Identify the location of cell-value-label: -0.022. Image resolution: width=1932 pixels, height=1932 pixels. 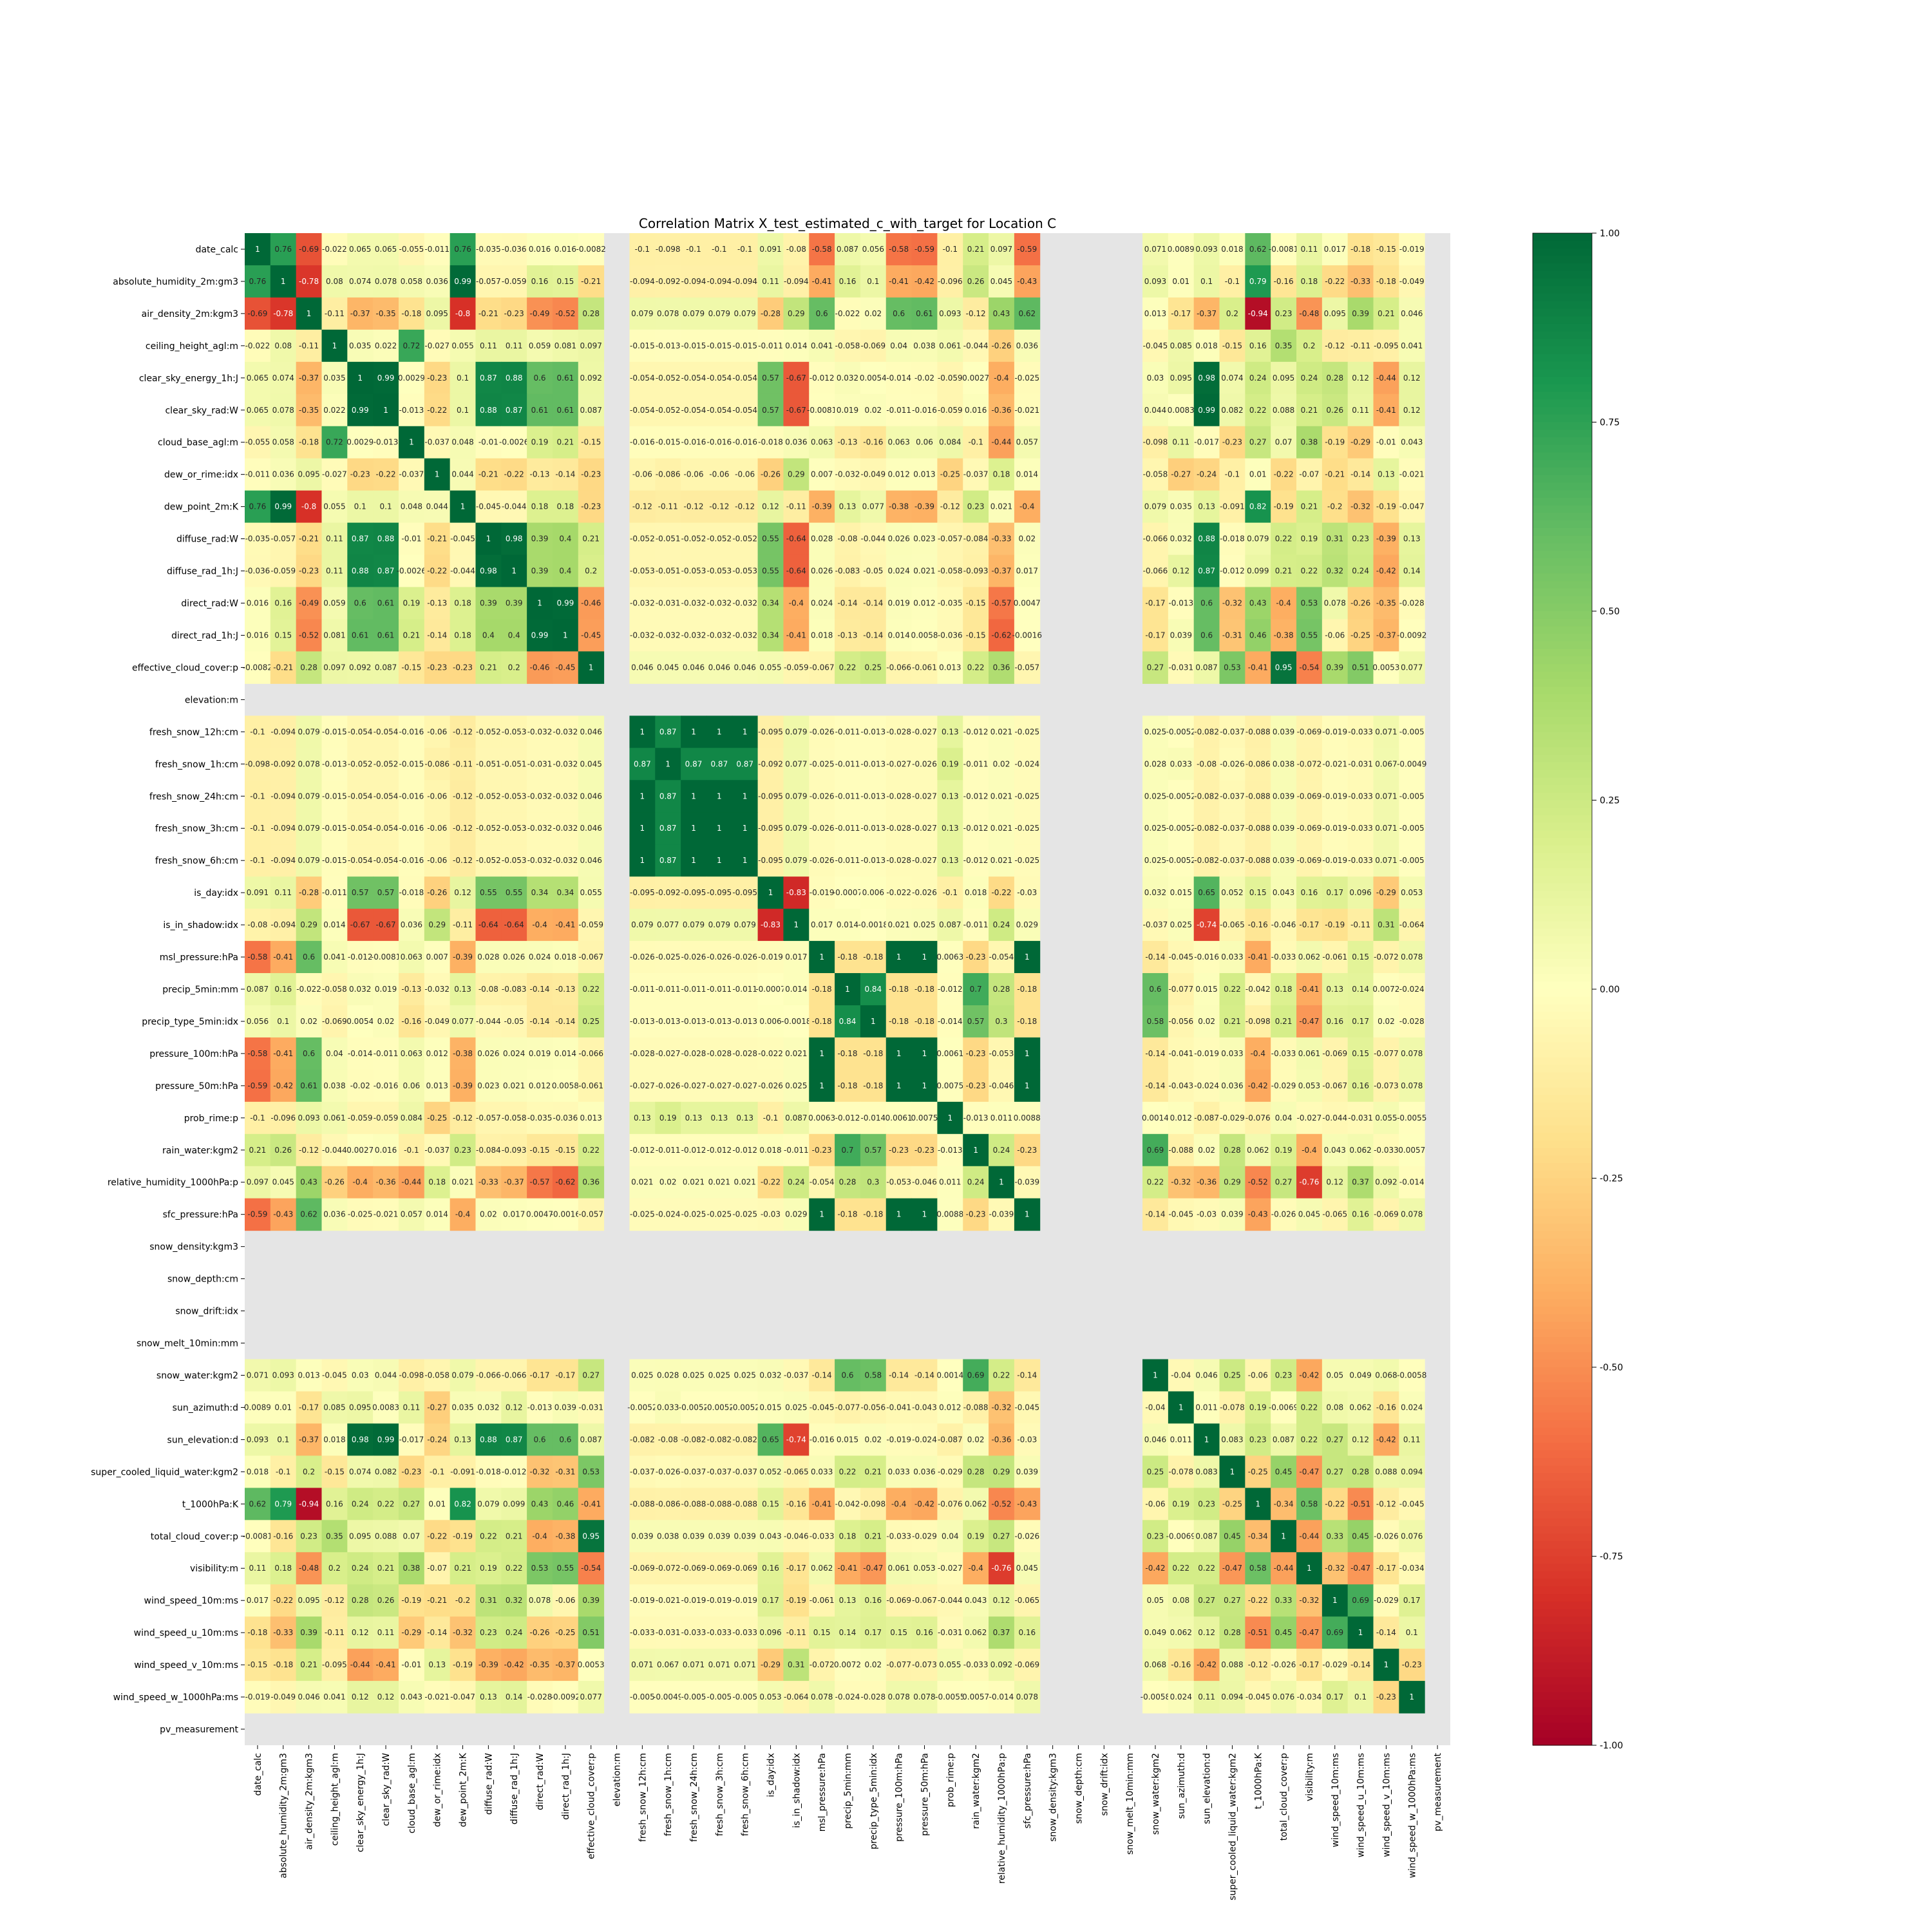
(847, 313).